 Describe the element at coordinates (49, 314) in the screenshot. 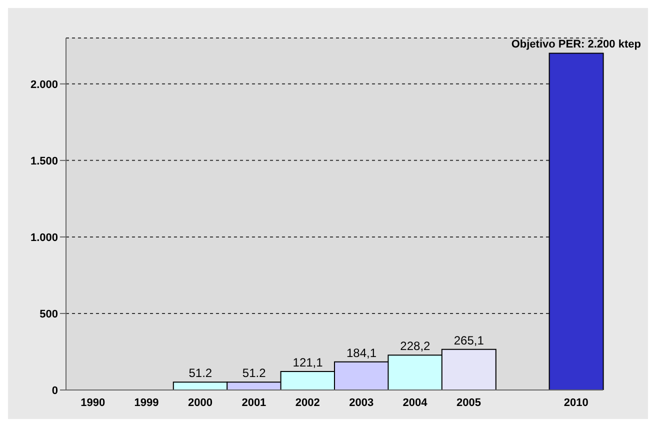

I see `y-tick-label: 500` at that location.